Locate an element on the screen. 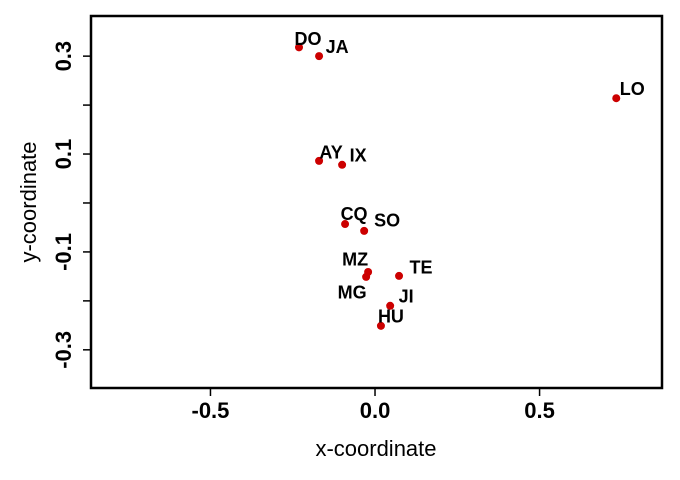 The height and width of the screenshot is (480, 680). y-tick-label: 0.3 is located at coordinates (63, 56).